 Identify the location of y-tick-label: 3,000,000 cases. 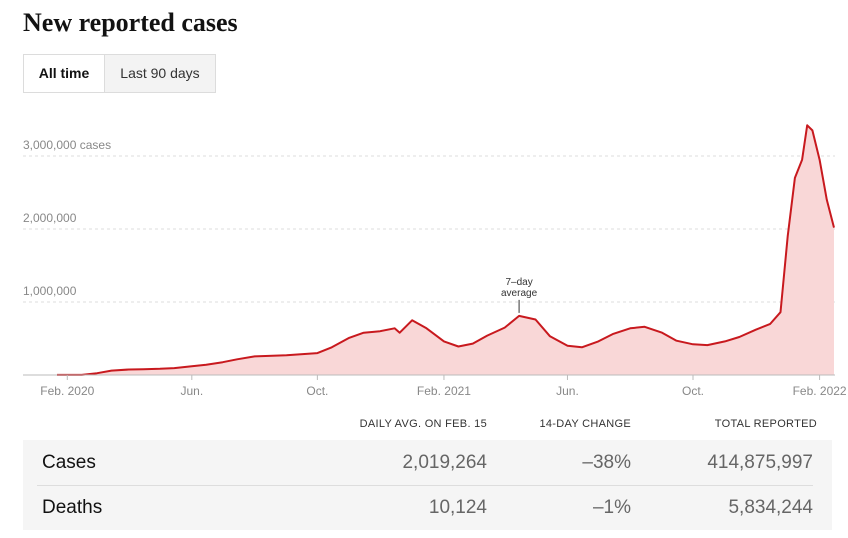
(67, 145).